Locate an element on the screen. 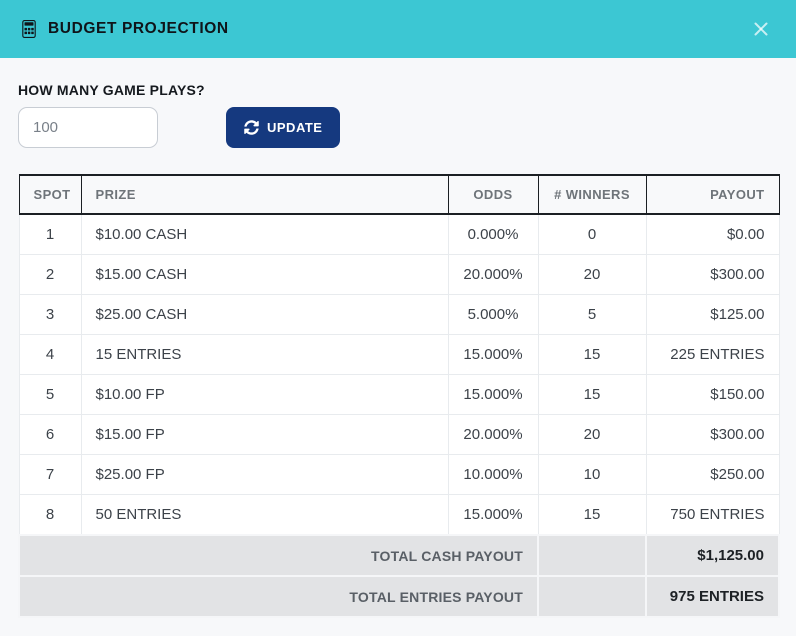  form-row: UPDATE is located at coordinates (398, 127).